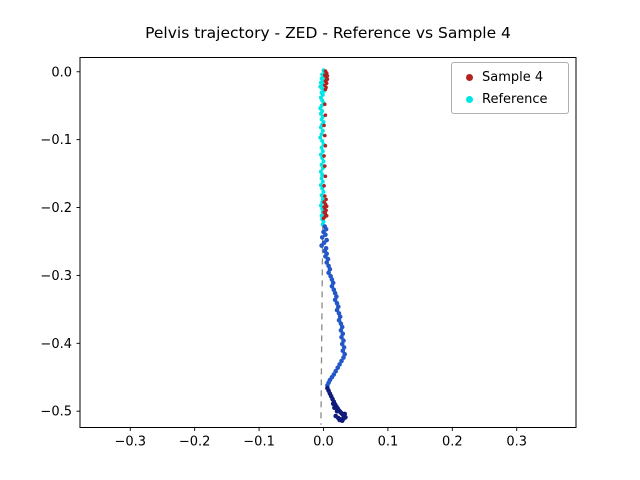 Image resolution: width=640 pixels, height=480 pixels. Describe the element at coordinates (56, 208) in the screenshot. I see `y-tick-label: −0.2` at that location.